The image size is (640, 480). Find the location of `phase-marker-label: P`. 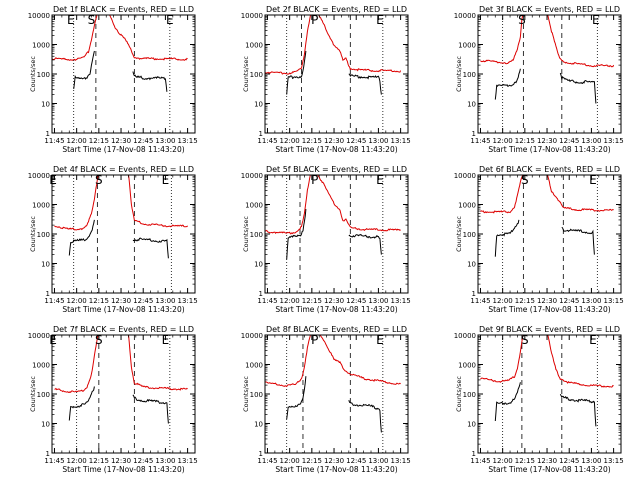

phase-marker-label: P is located at coordinates (314, 180).